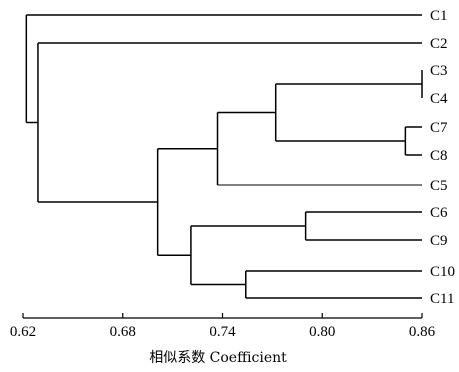 The width and height of the screenshot is (459, 372). I want to click on leaf-labels: C1 C2 C3 C4 C7 C8 C5 C6 C9 C10 C11, so click(442, 157).